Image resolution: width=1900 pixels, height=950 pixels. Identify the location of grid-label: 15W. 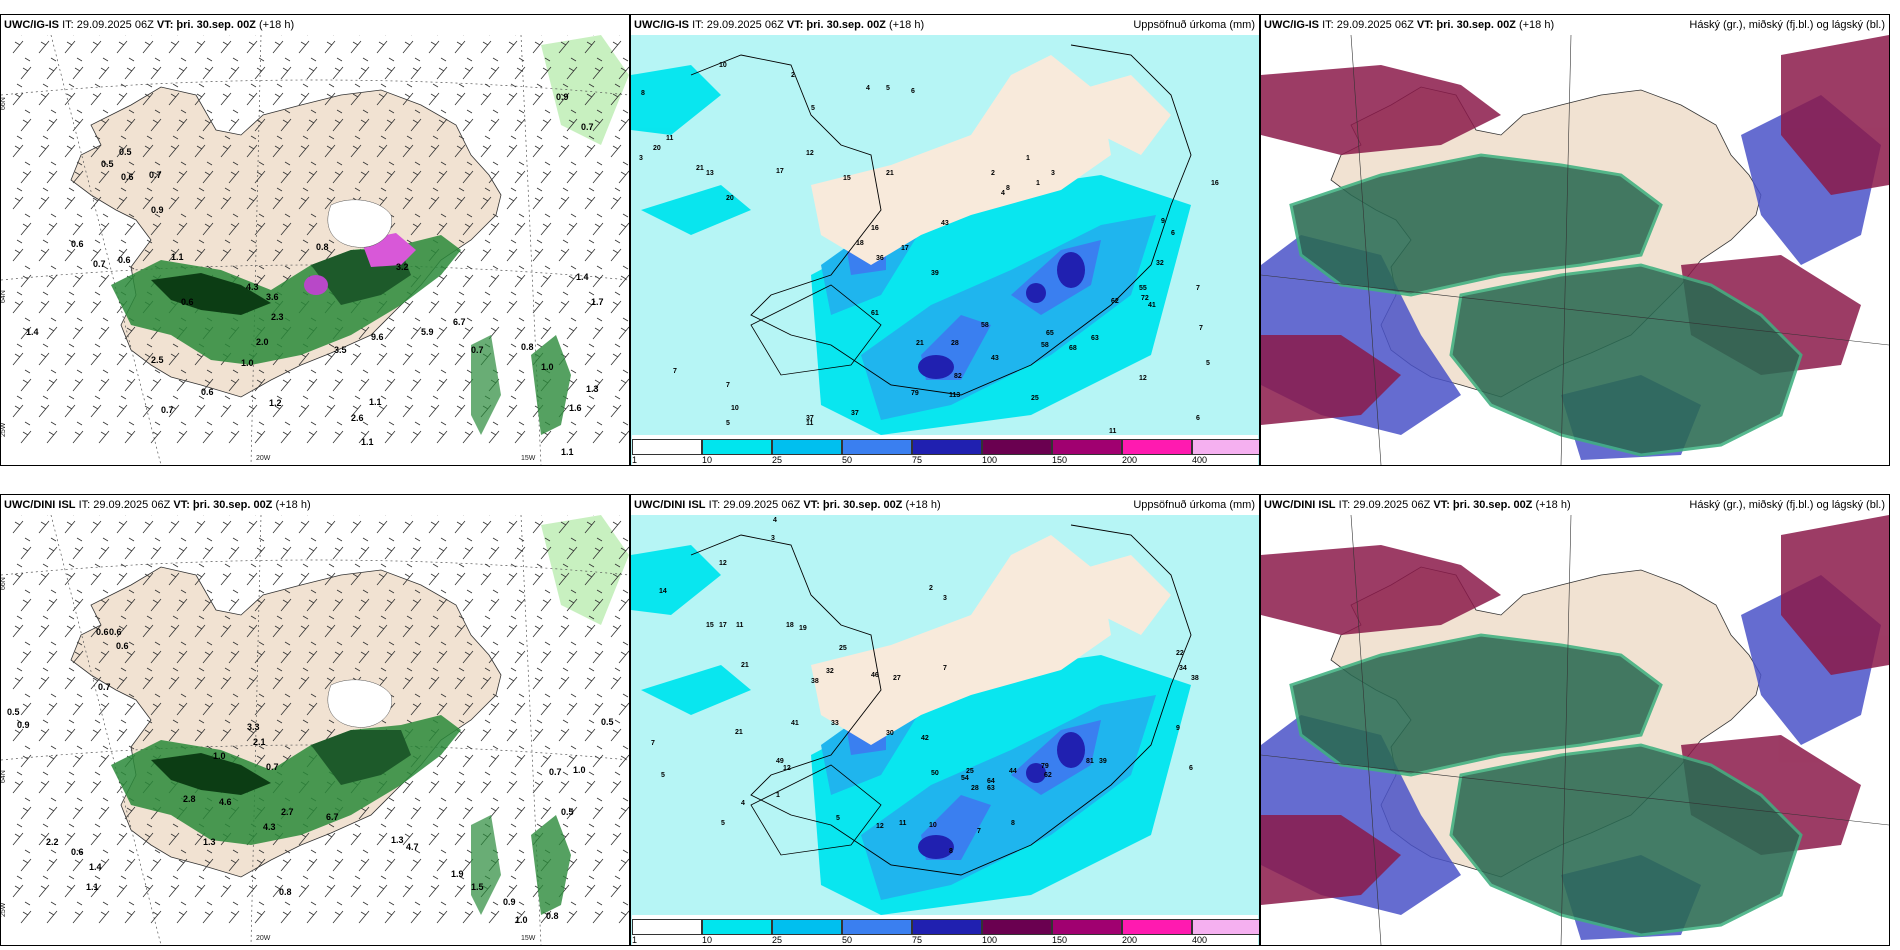
(528, 938).